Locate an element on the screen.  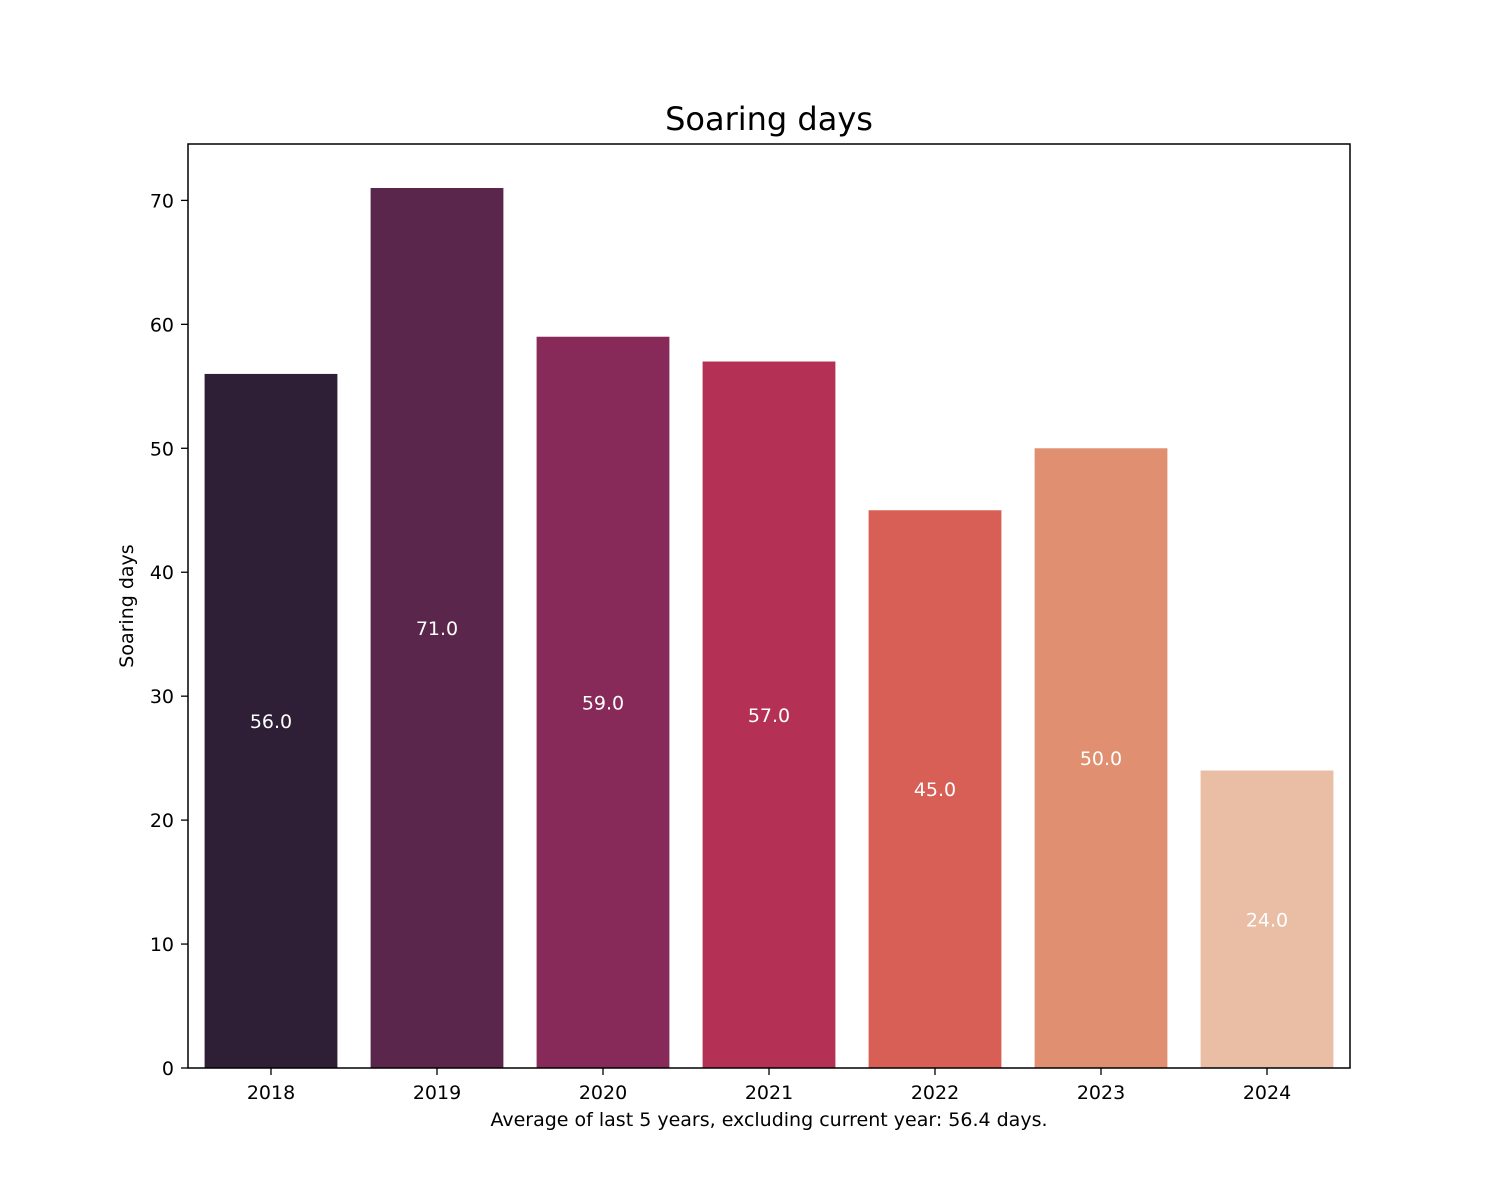
data-label-2019: 71.0 is located at coordinates (437, 629).